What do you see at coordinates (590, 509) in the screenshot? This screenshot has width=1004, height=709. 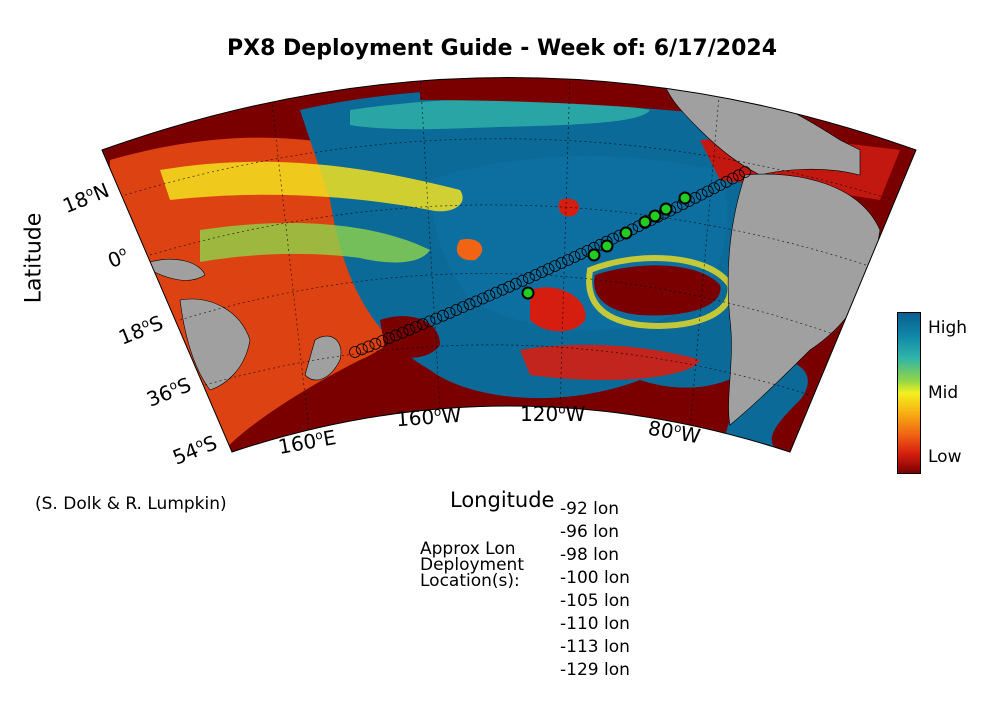 I see `deployment-location: -92 lon` at bounding box center [590, 509].